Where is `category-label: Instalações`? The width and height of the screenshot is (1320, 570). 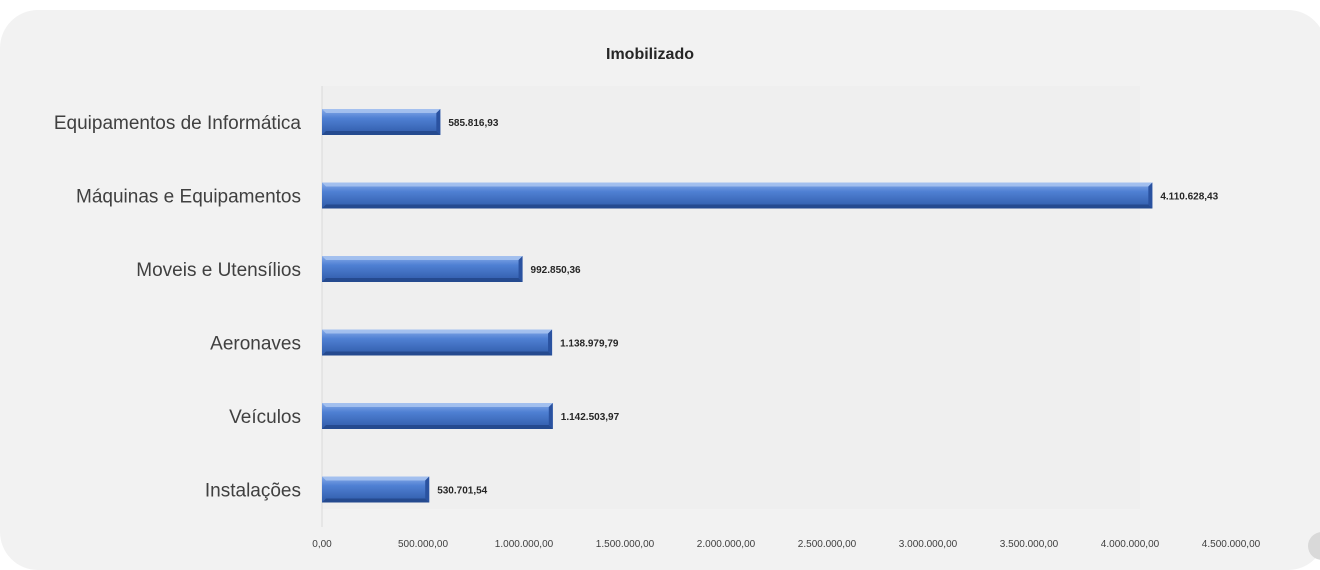 category-label: Instalações is located at coordinates (253, 491).